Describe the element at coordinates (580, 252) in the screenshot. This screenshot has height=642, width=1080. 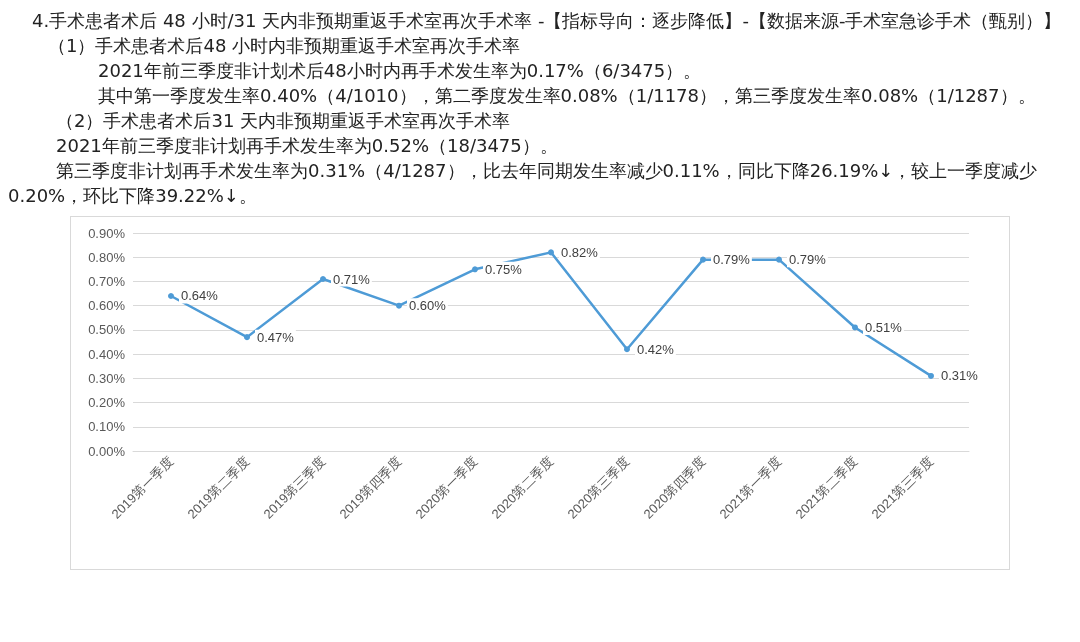
I see `data-label: 0.82%` at that location.